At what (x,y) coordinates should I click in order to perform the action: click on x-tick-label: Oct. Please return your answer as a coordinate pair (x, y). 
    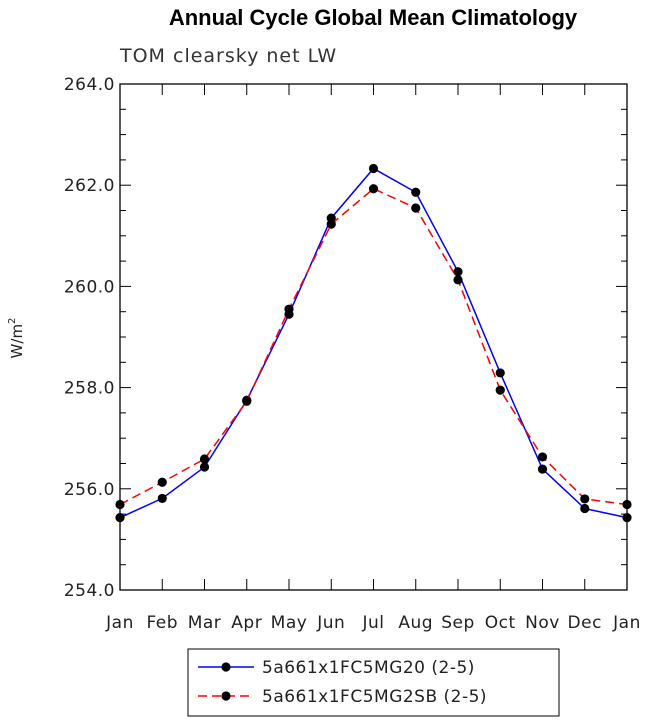
    Looking at the image, I should click on (500, 623).